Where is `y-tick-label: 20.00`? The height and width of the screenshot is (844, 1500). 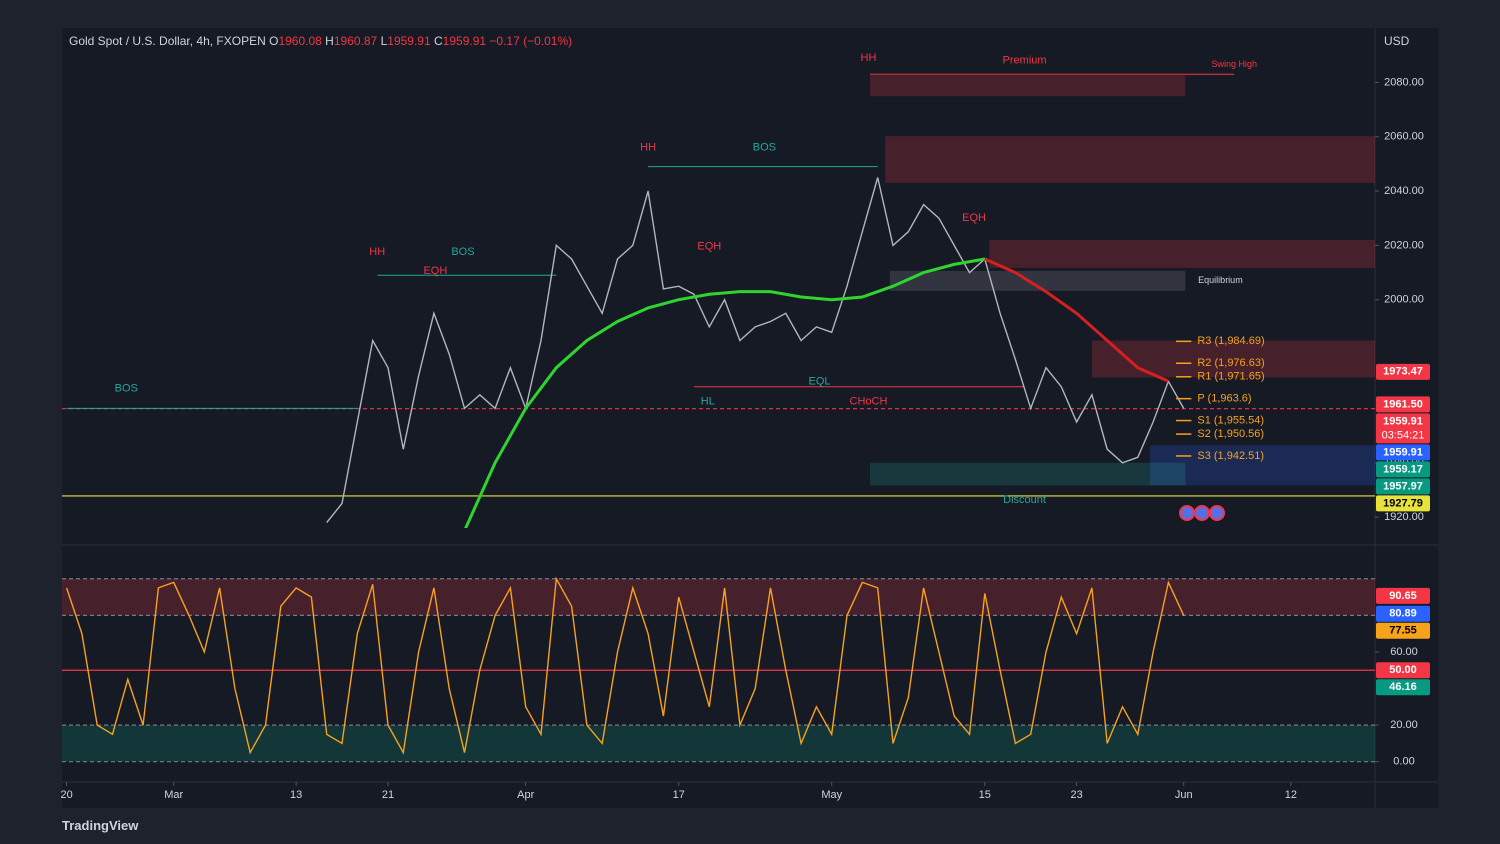
y-tick-label: 20.00 is located at coordinates (1404, 725).